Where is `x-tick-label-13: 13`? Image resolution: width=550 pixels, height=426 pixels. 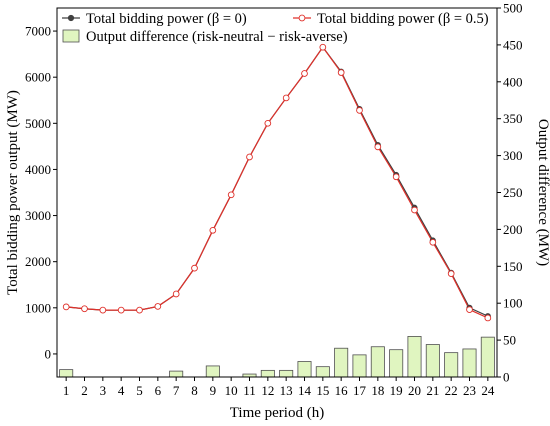
x-tick-label-13: 13 is located at coordinates (286, 390).